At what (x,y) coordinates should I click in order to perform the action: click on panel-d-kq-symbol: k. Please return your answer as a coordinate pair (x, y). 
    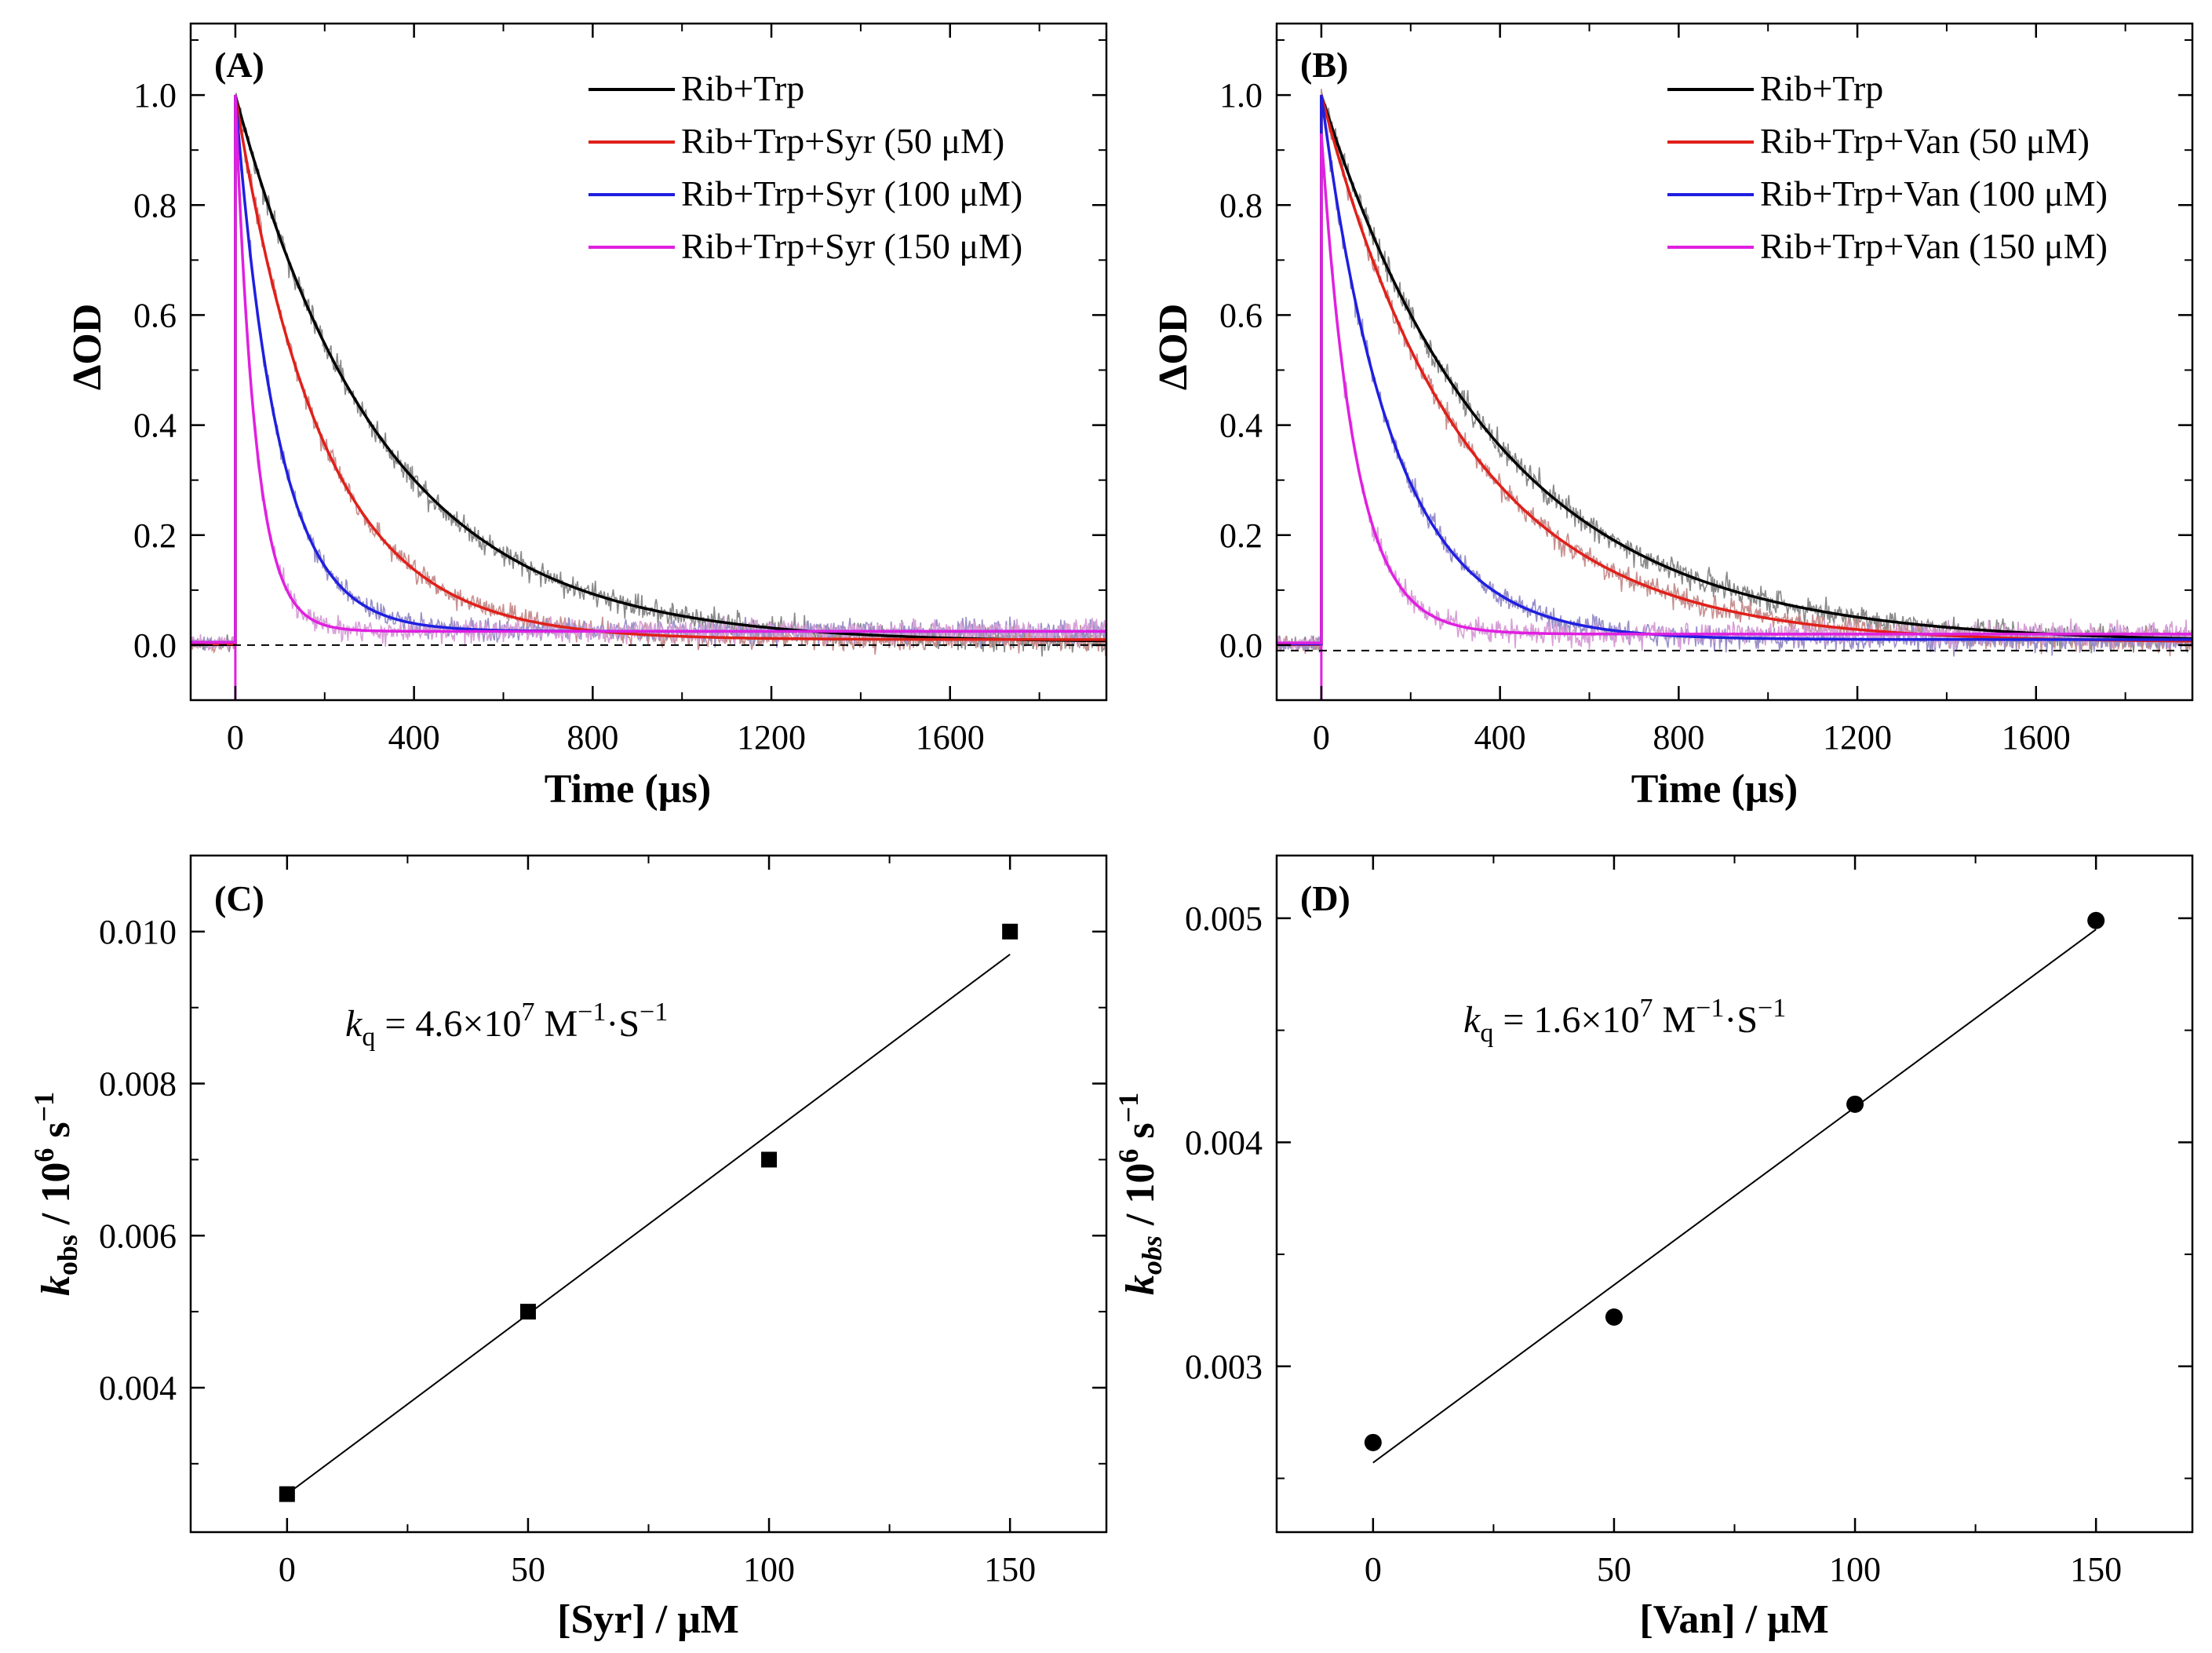
    Looking at the image, I should click on (1472, 1020).